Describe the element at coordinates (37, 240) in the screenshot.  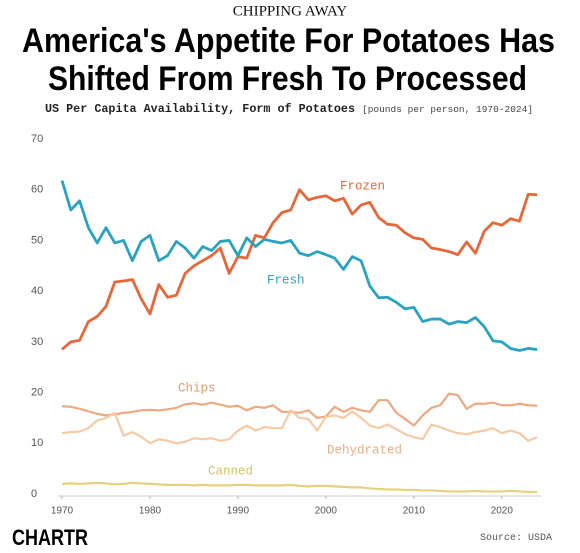
I see `y-tick-label: 50` at that location.